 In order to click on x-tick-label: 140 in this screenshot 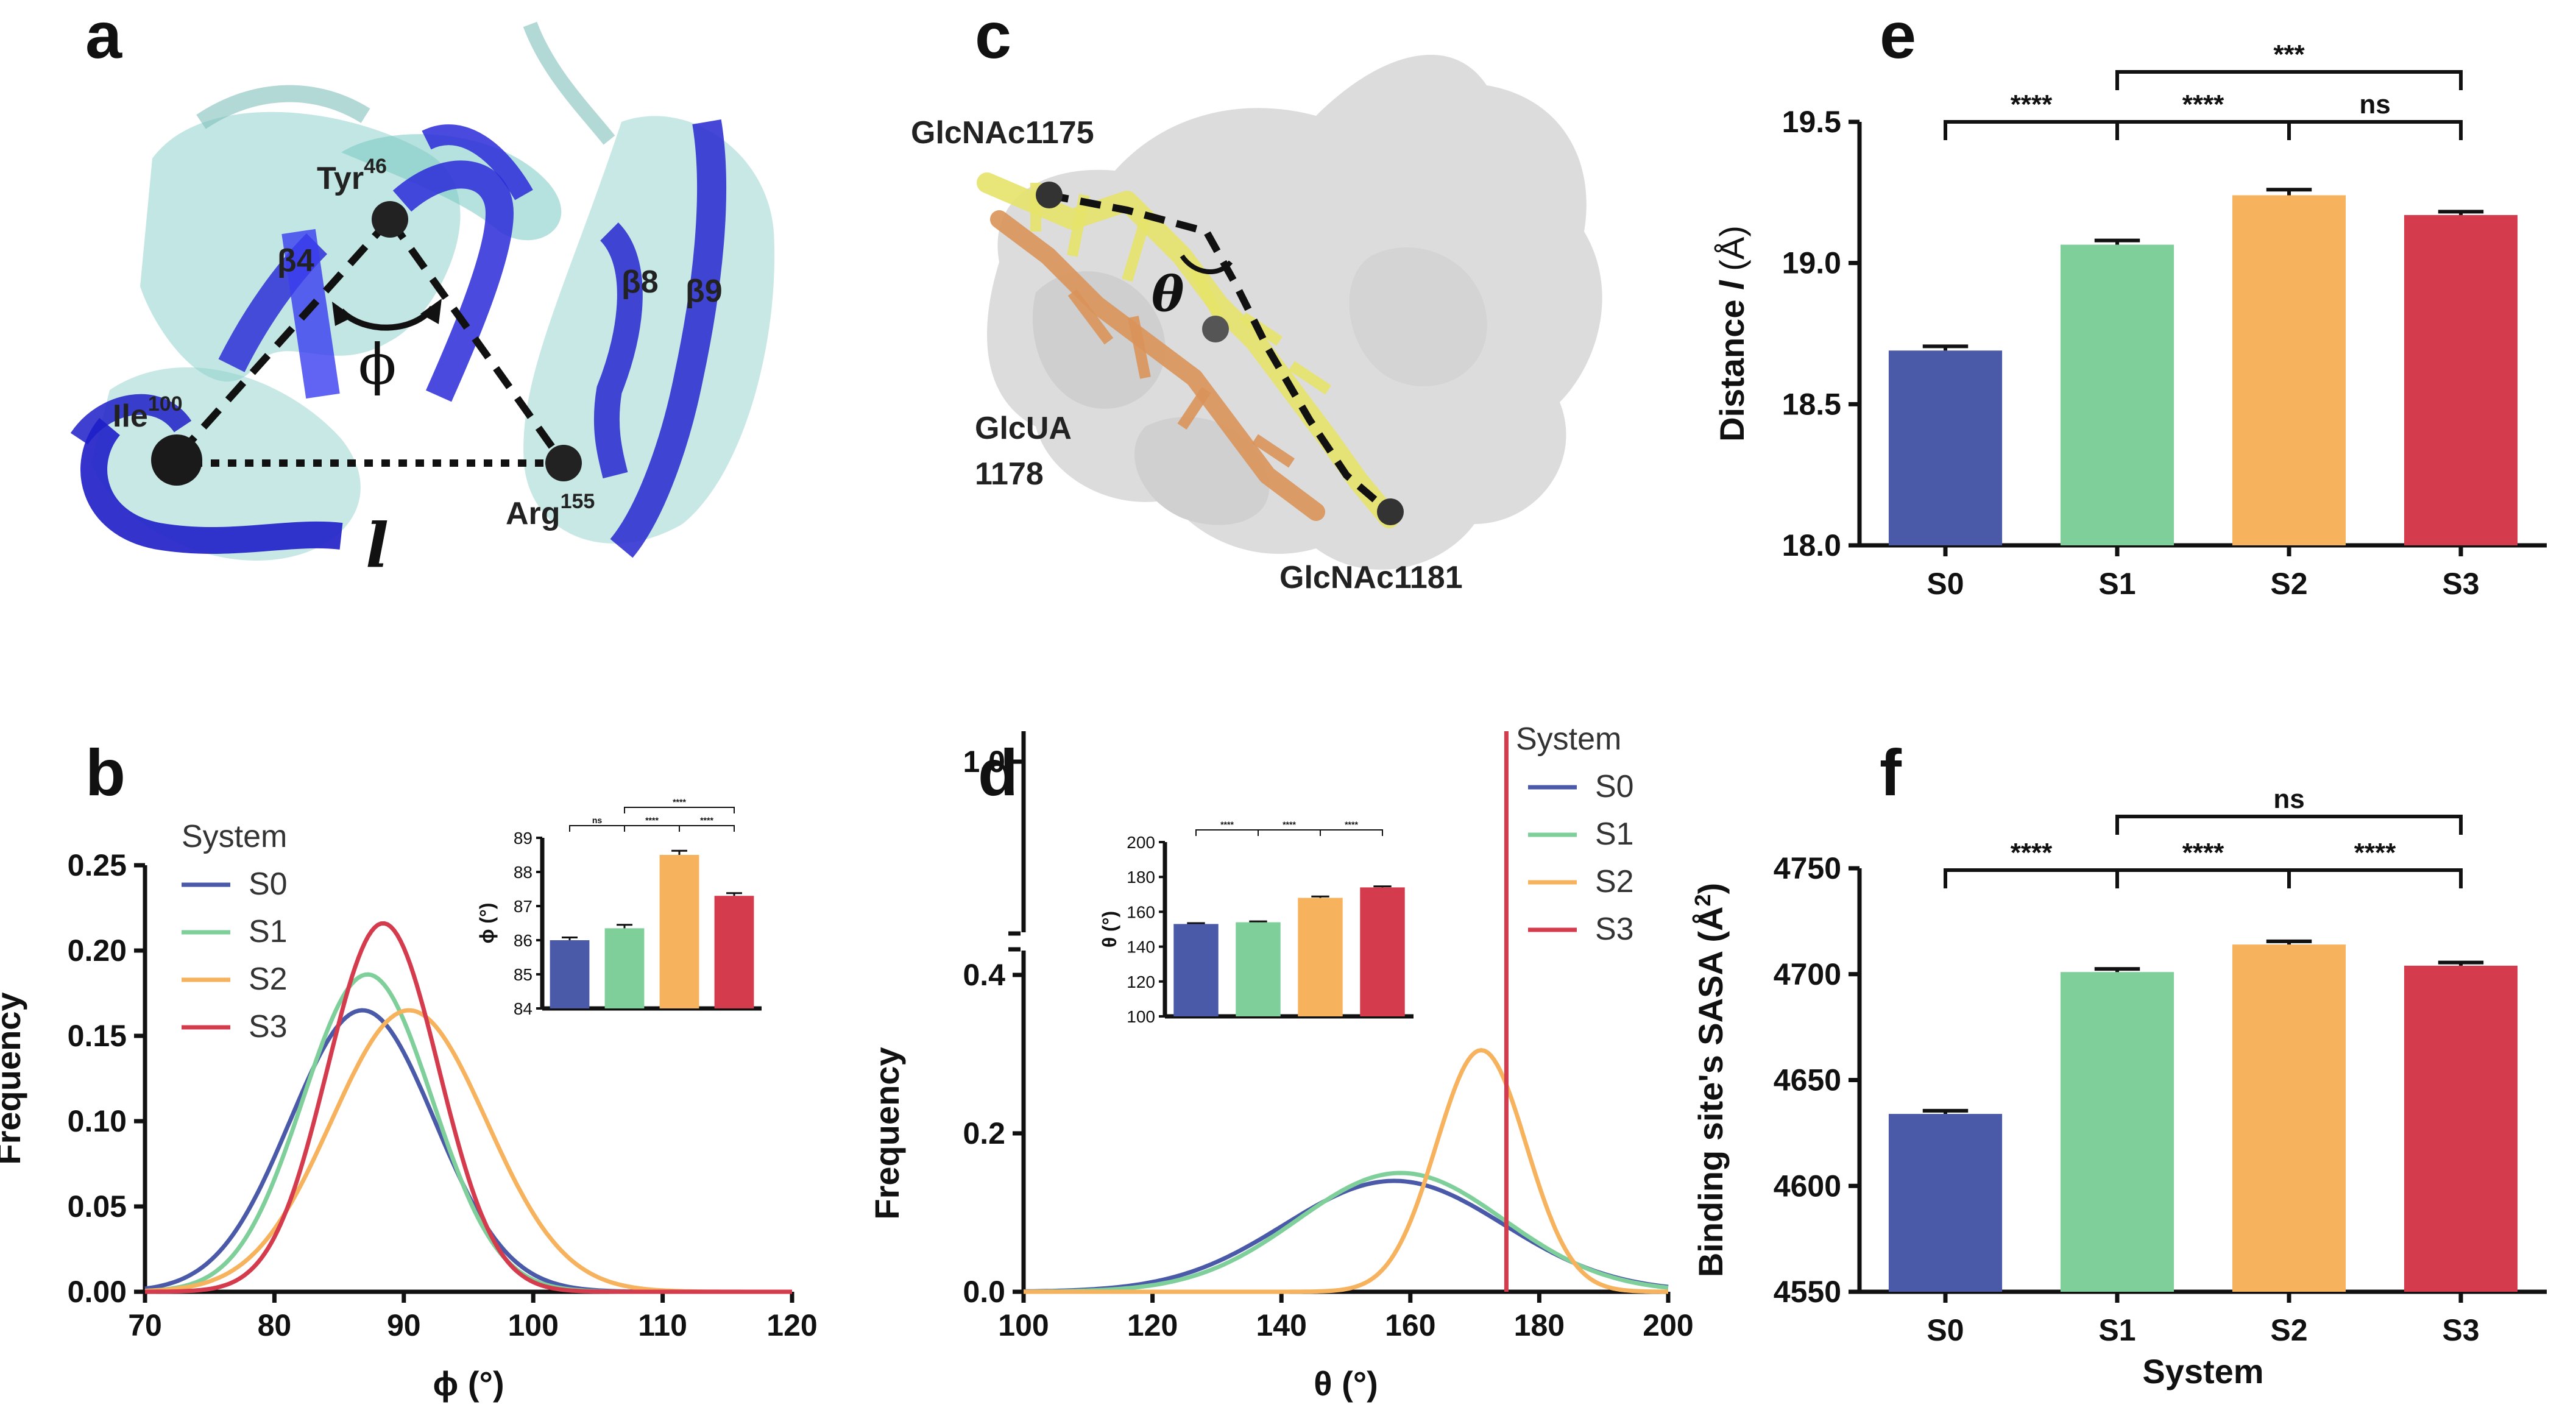, I will do `click(1281, 1325)`.